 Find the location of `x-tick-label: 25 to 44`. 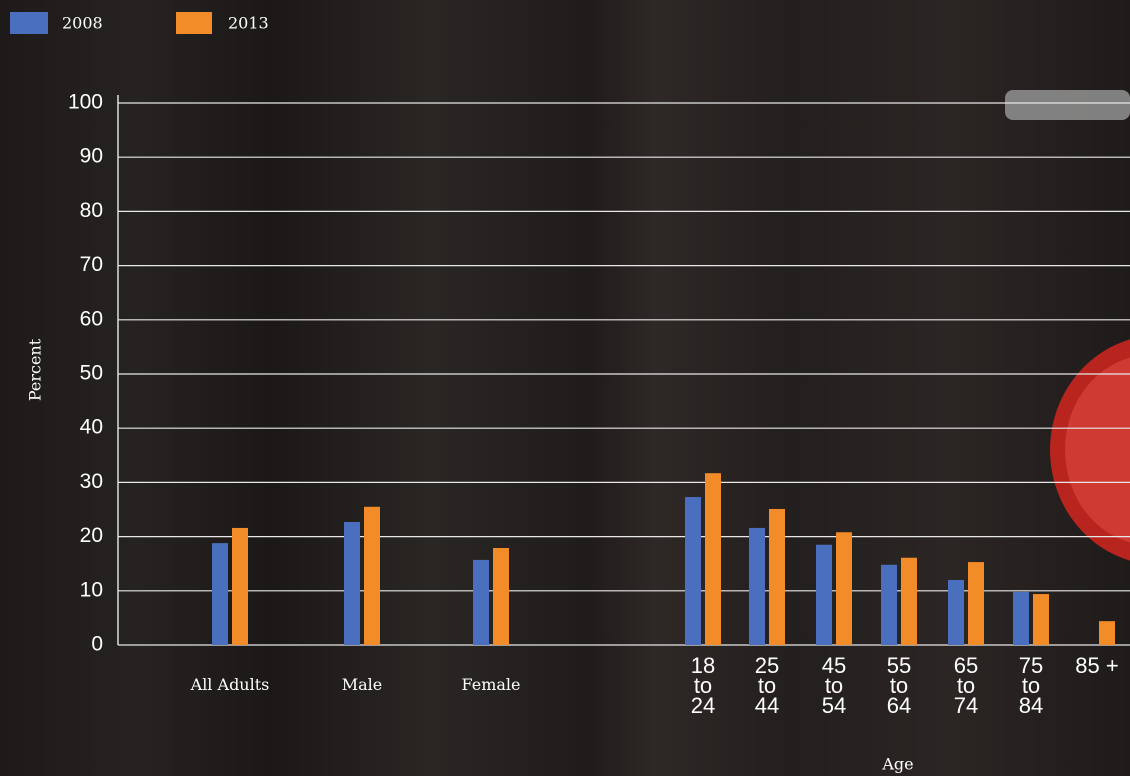

x-tick-label: 25 to 44 is located at coordinates (767, 685).